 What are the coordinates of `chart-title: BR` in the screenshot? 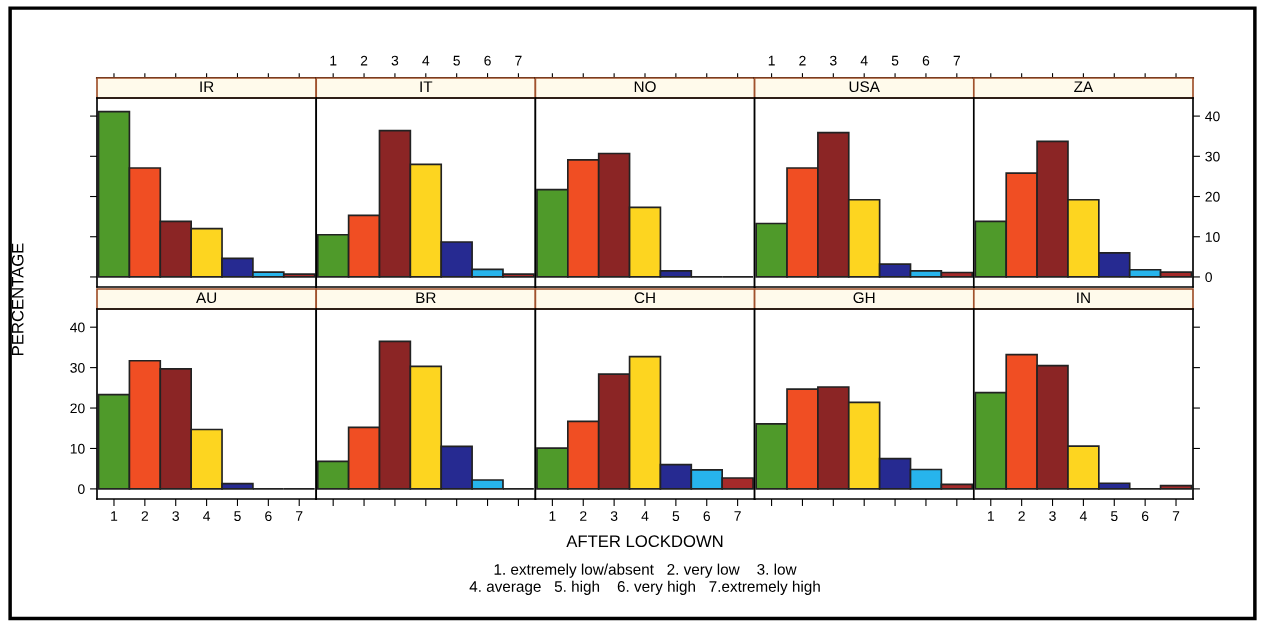 It's located at (426, 297).